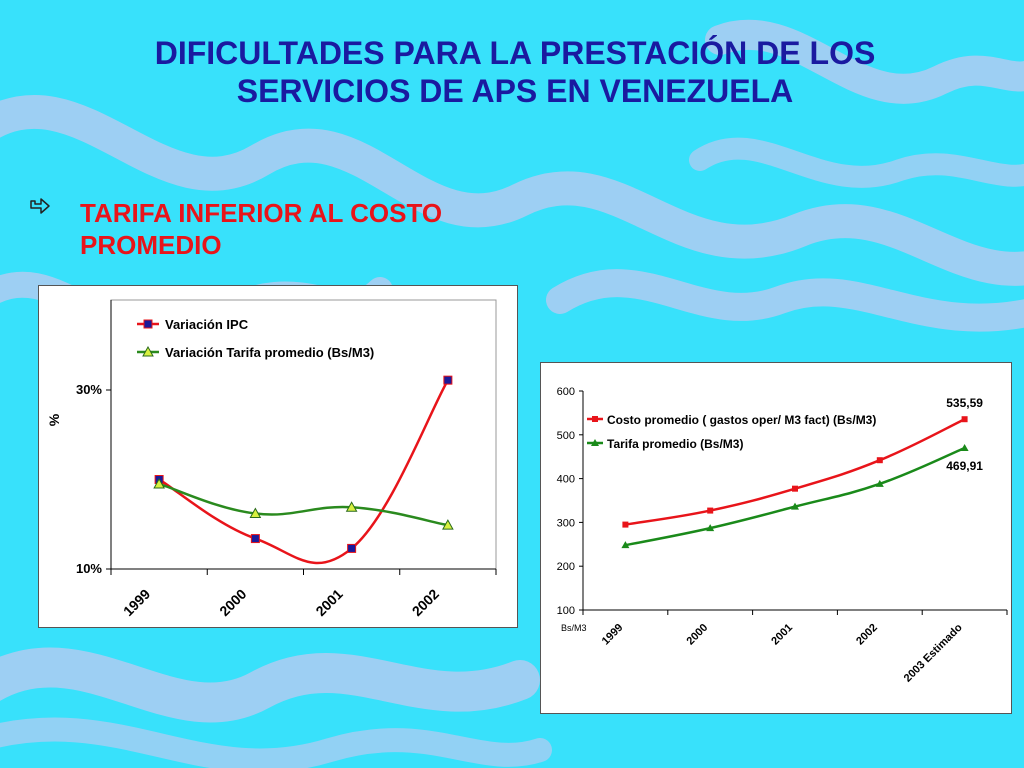  I want to click on y-axis-label: %, so click(54, 419).